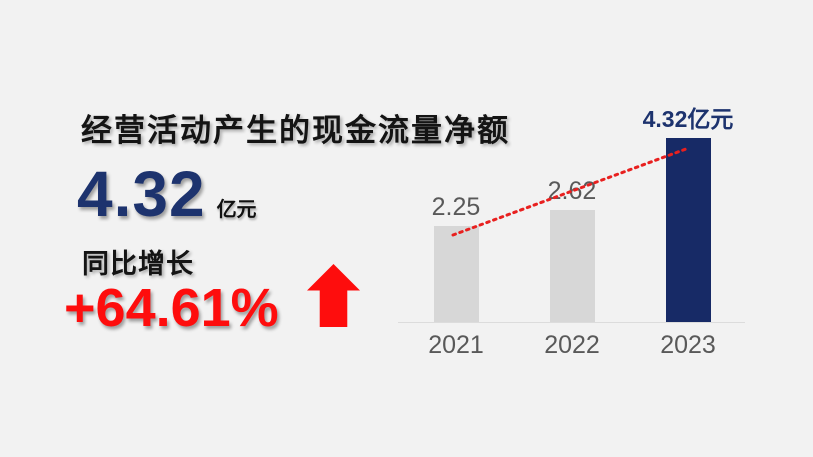 This screenshot has width=813, height=457. Describe the element at coordinates (688, 230) in the screenshot. I see `bar-2023` at that location.